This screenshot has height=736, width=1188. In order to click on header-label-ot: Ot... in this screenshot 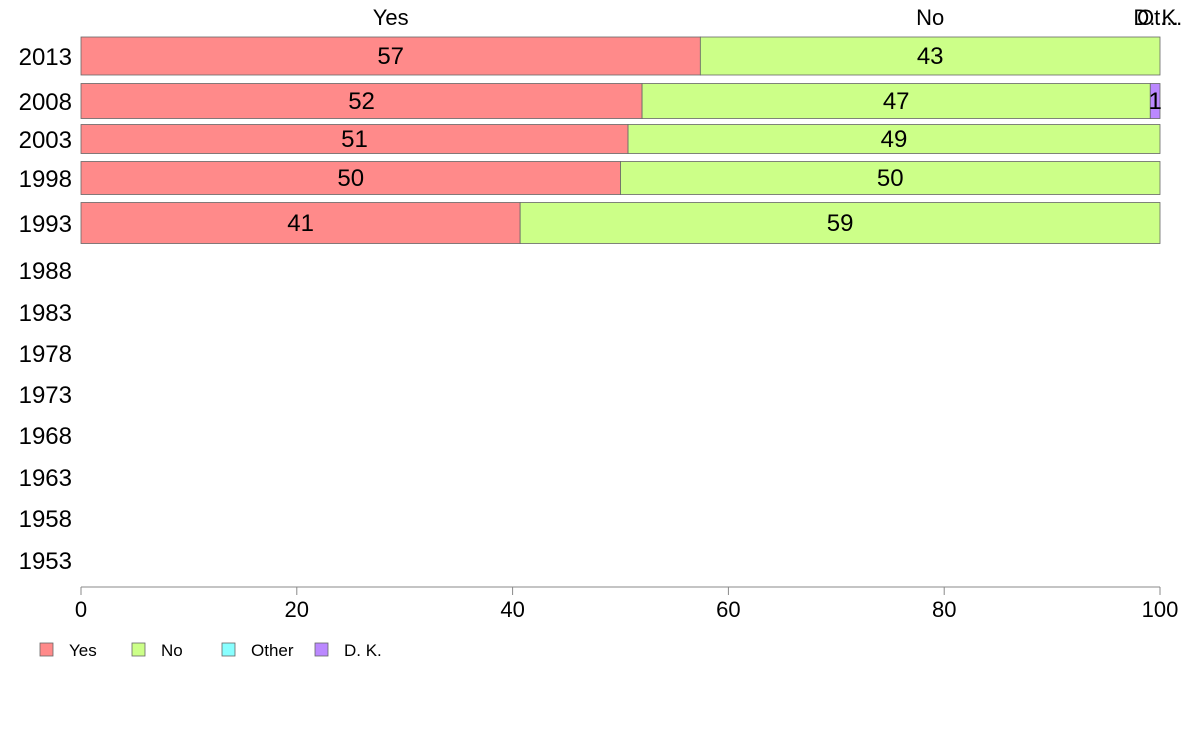, I will do `click(1158, 17)`.